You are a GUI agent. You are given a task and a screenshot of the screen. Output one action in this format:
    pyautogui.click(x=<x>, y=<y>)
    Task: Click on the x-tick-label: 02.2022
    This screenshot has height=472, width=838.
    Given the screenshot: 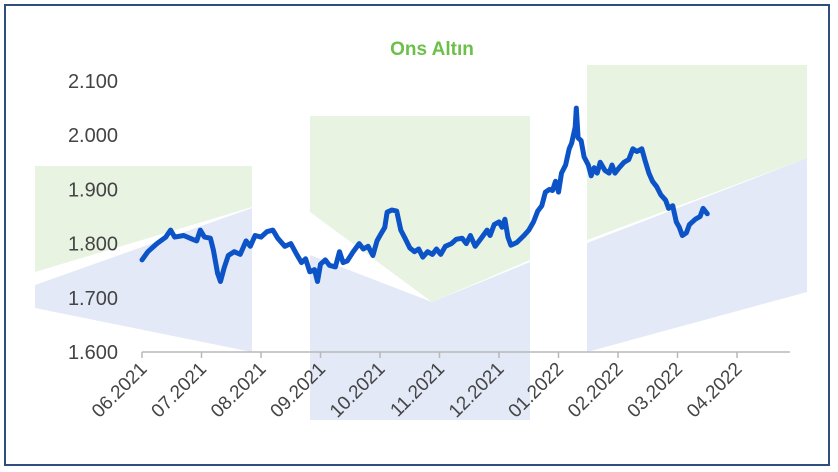 What is the action you would take?
    pyautogui.click(x=595, y=390)
    